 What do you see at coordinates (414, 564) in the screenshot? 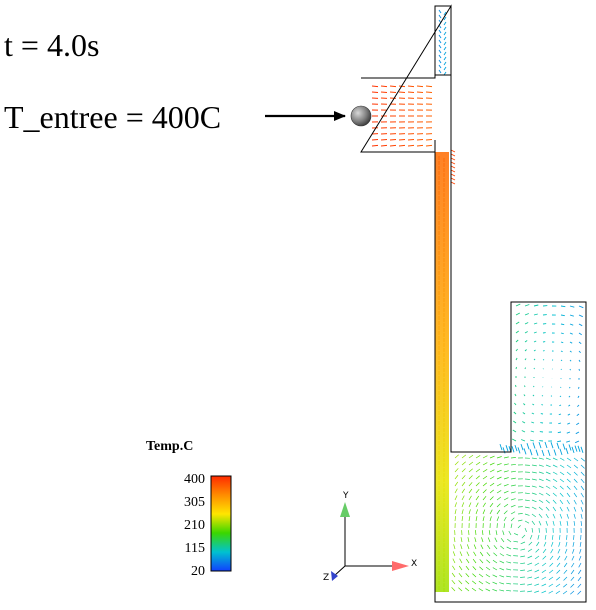
I see `x-axis-label: X` at bounding box center [414, 564].